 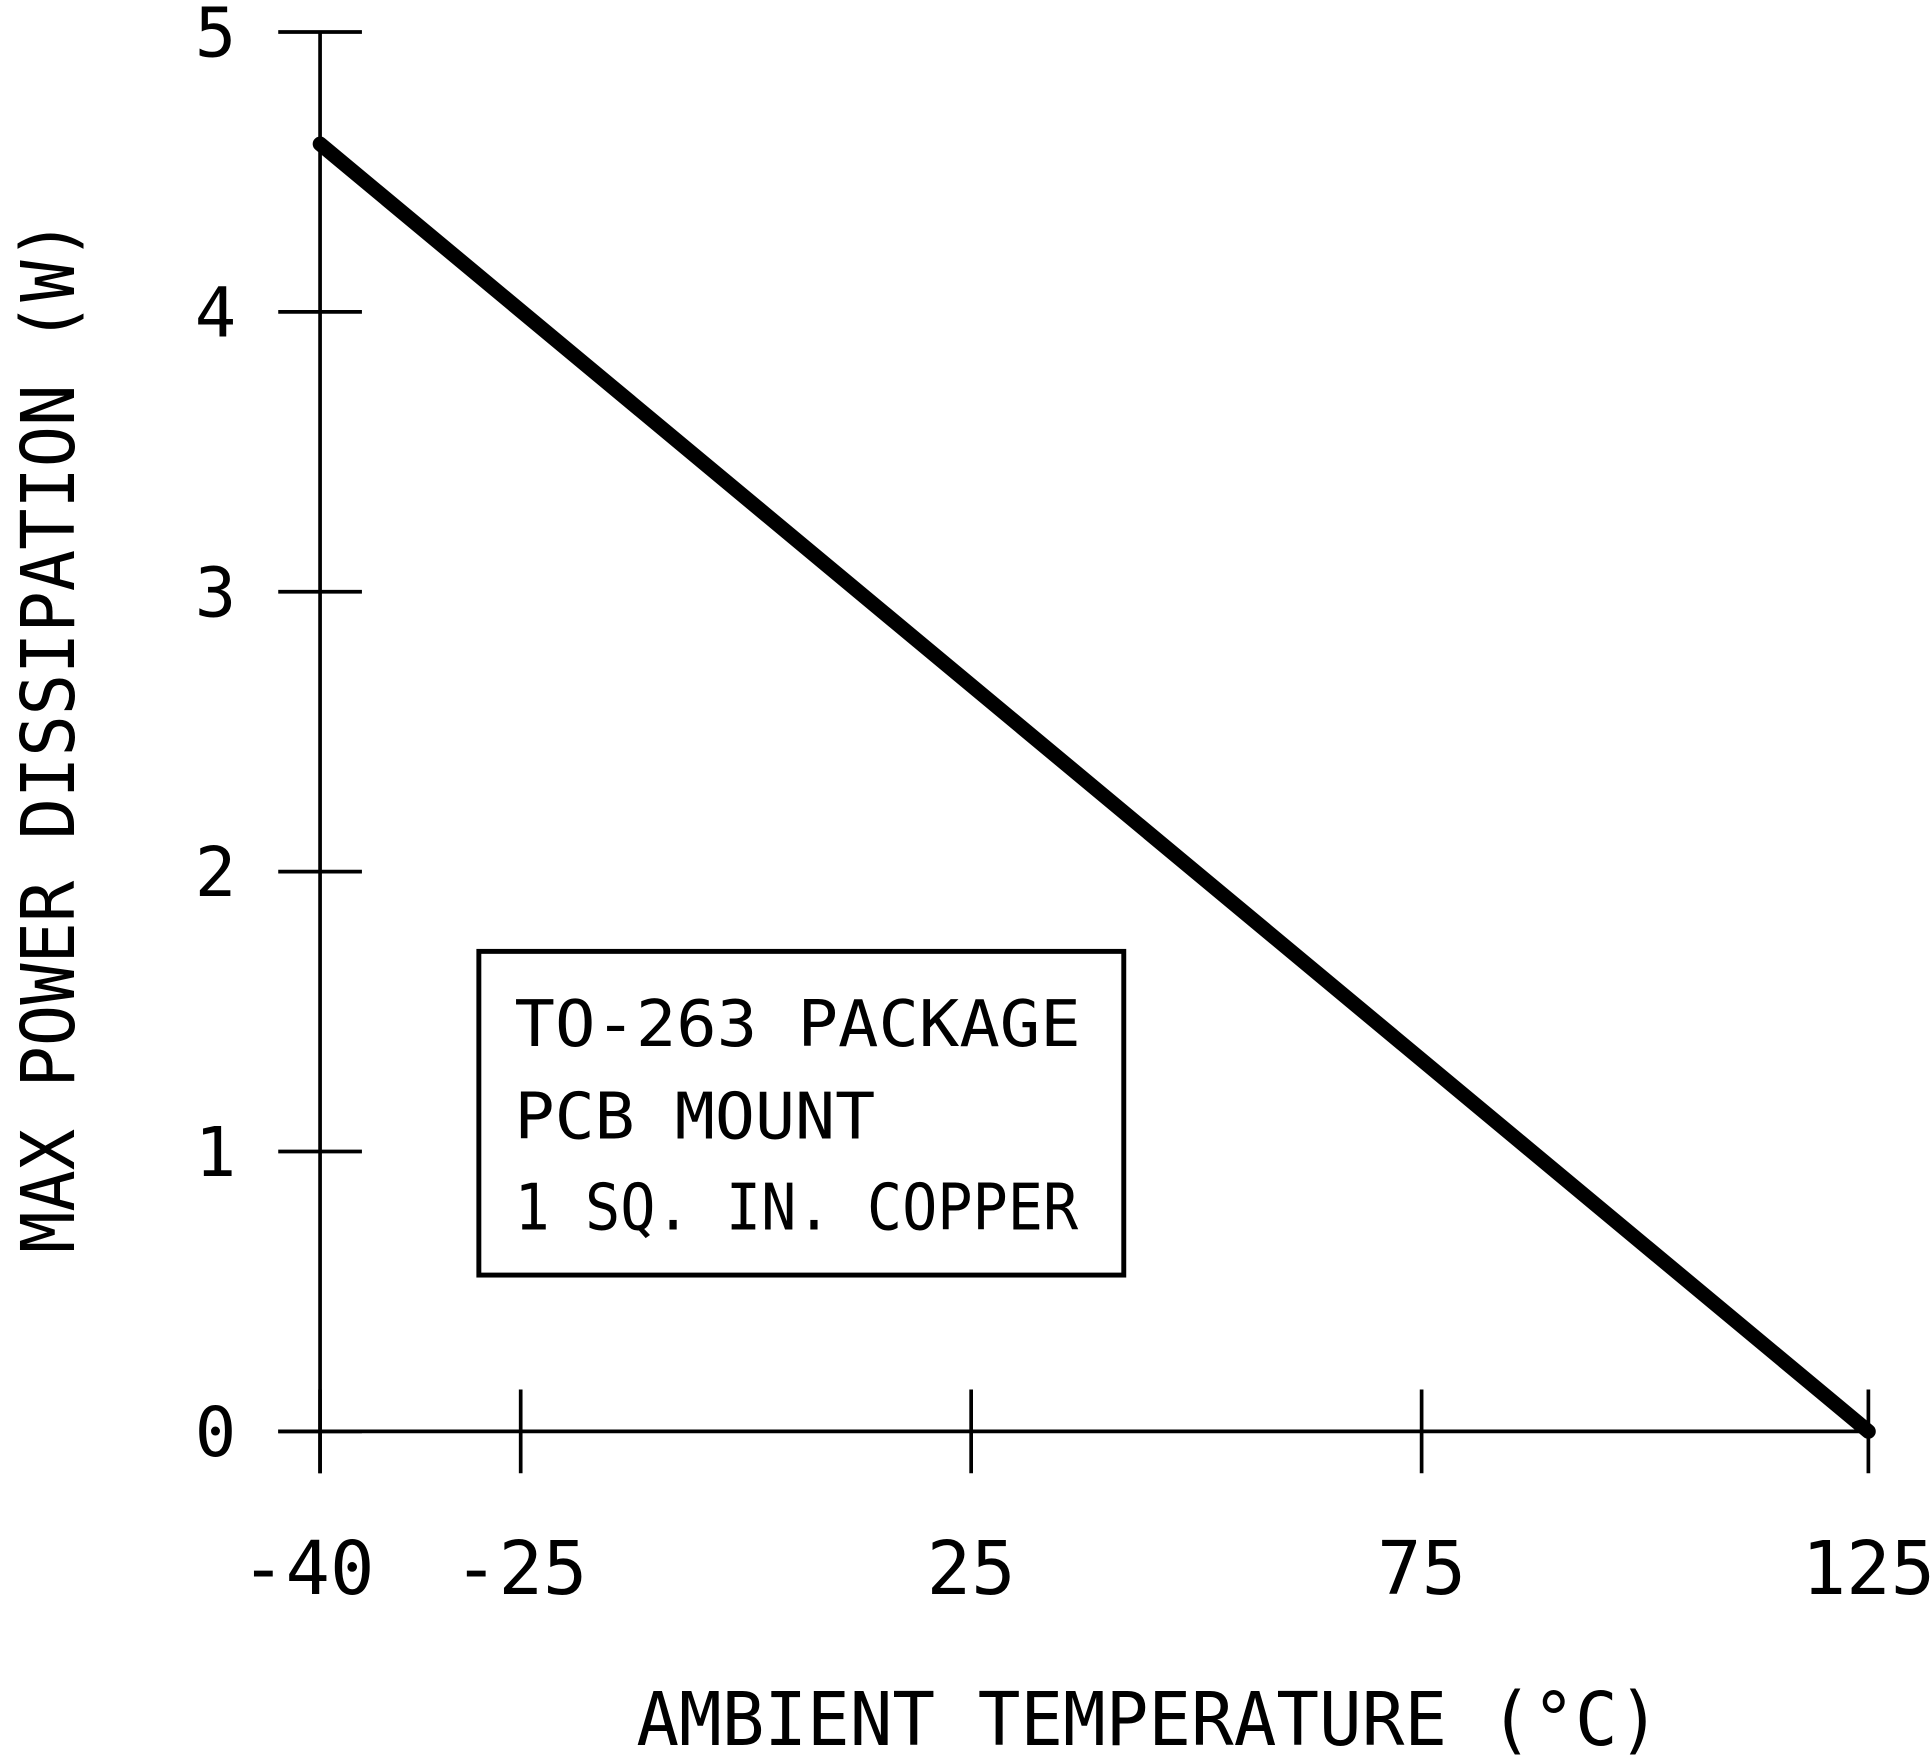 What do you see at coordinates (307, 1569) in the screenshot?
I see `x-tick-label: -40` at bounding box center [307, 1569].